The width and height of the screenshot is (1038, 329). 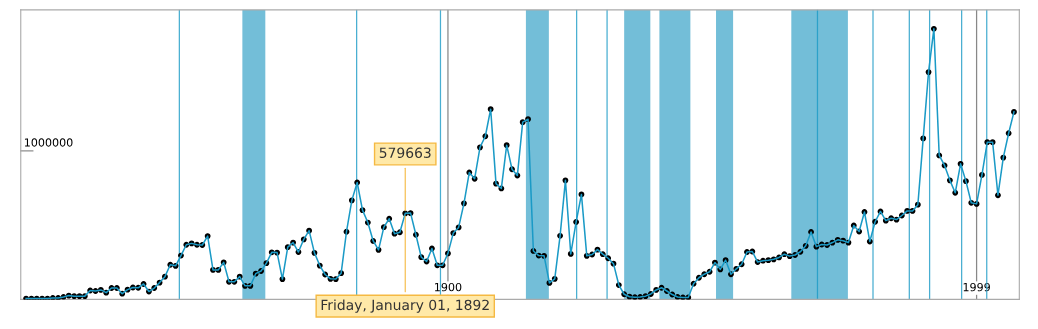 What do you see at coordinates (405, 152) in the screenshot?
I see `annotation: 579663` at bounding box center [405, 152].